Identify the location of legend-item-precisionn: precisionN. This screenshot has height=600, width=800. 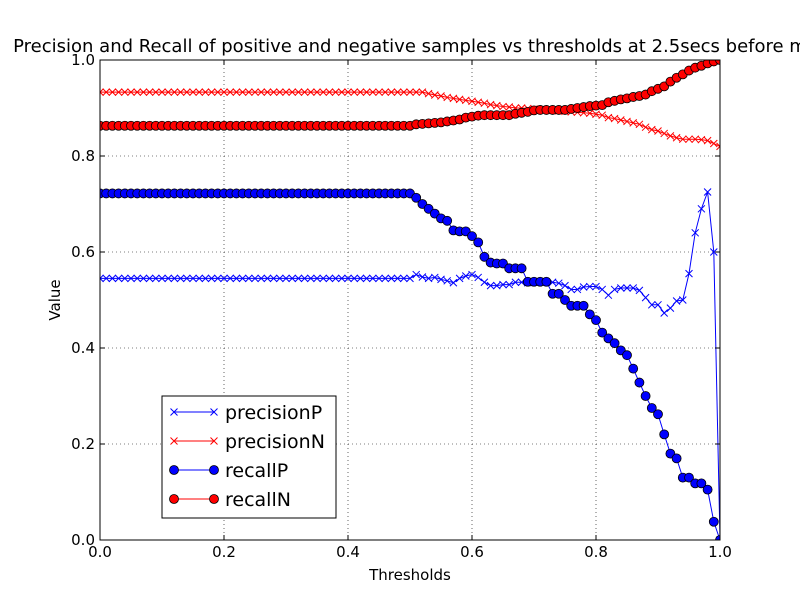
(247, 442).